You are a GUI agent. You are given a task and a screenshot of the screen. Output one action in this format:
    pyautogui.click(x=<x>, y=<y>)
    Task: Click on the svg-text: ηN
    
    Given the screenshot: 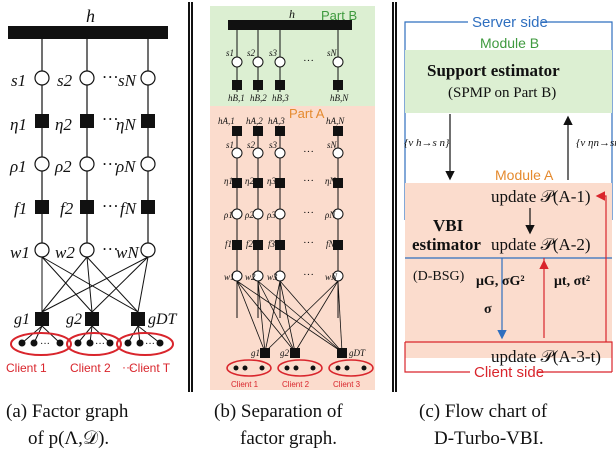 What is the action you would take?
    pyautogui.click(x=330, y=181)
    